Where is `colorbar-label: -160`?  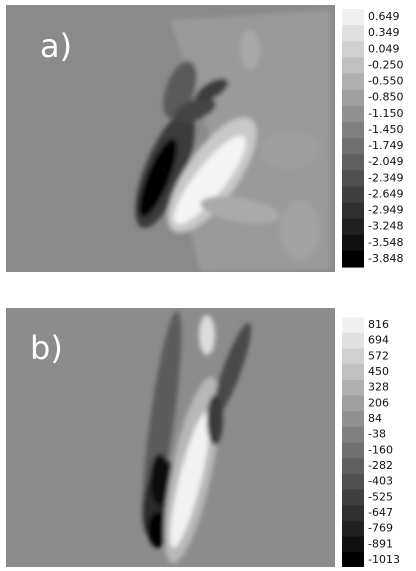 colorbar-label: -160 is located at coordinates (380, 449).